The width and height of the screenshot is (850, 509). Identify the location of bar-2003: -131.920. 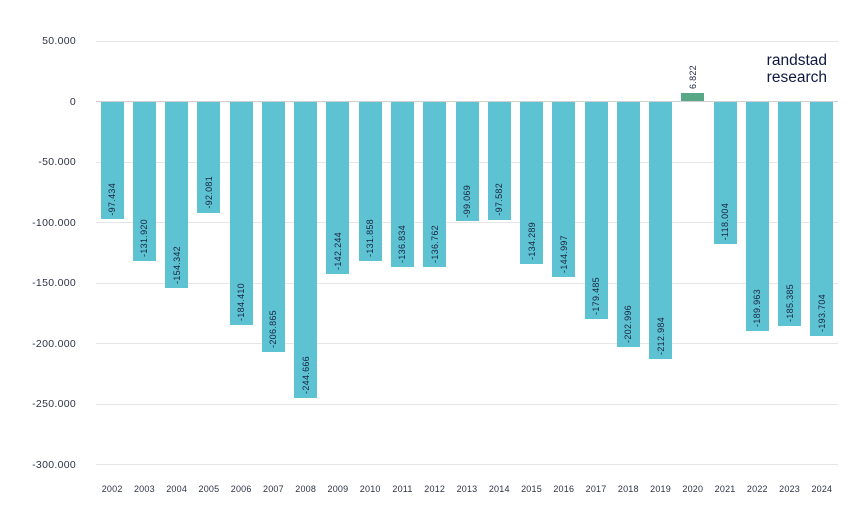
(144, 181).